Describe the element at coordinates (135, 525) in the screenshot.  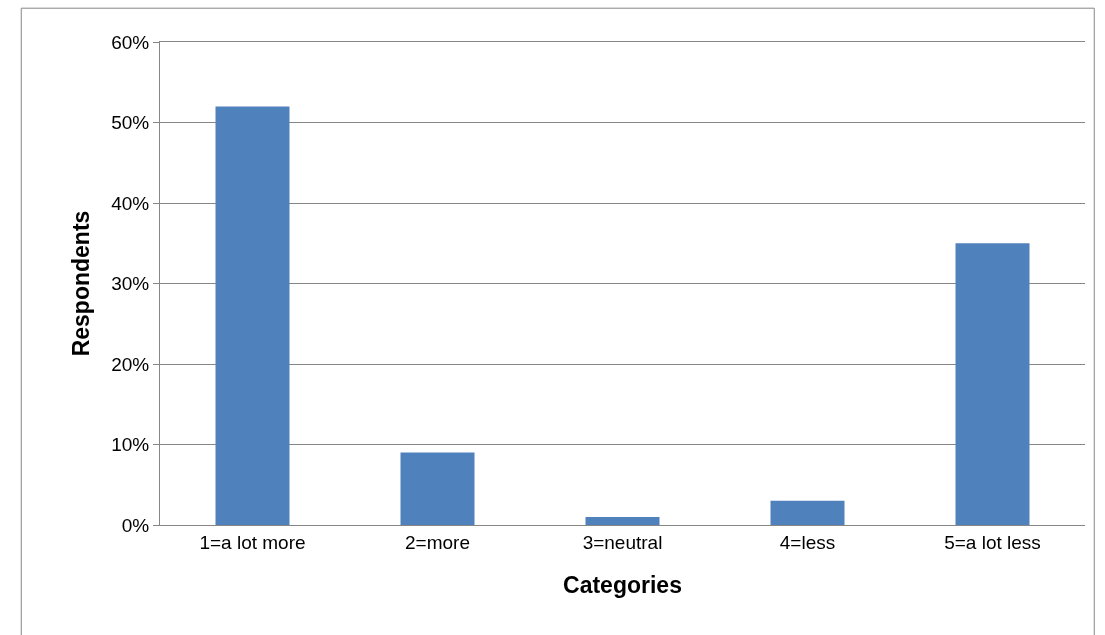
I see `y-tick-label: 0%` at that location.